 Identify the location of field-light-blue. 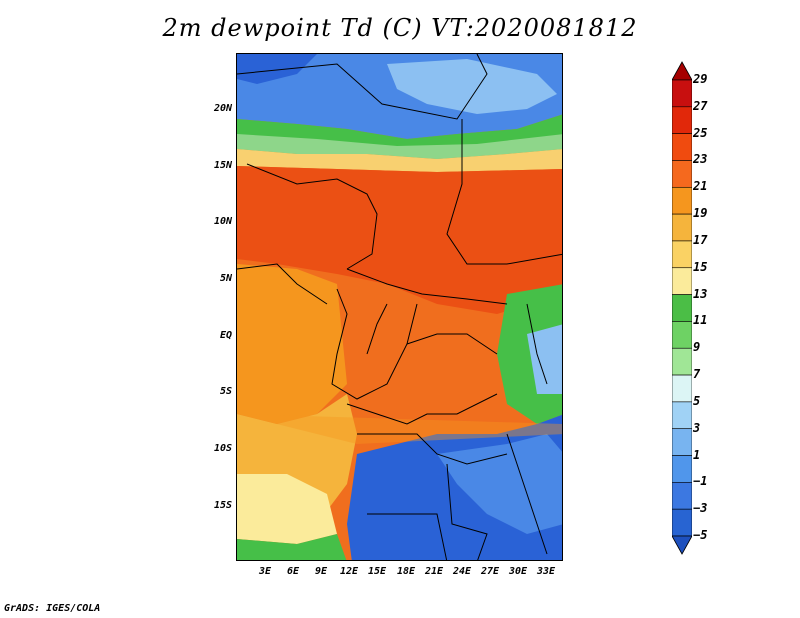
(472, 86).